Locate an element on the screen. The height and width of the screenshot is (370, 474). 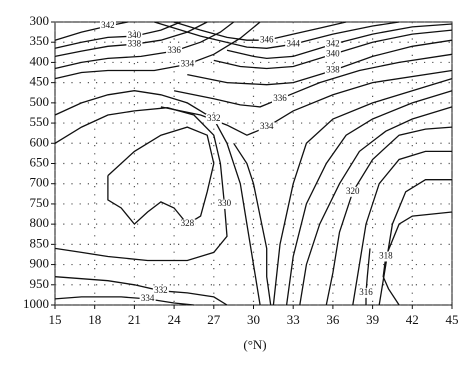
contour-label: 328 is located at coordinates (188, 223).